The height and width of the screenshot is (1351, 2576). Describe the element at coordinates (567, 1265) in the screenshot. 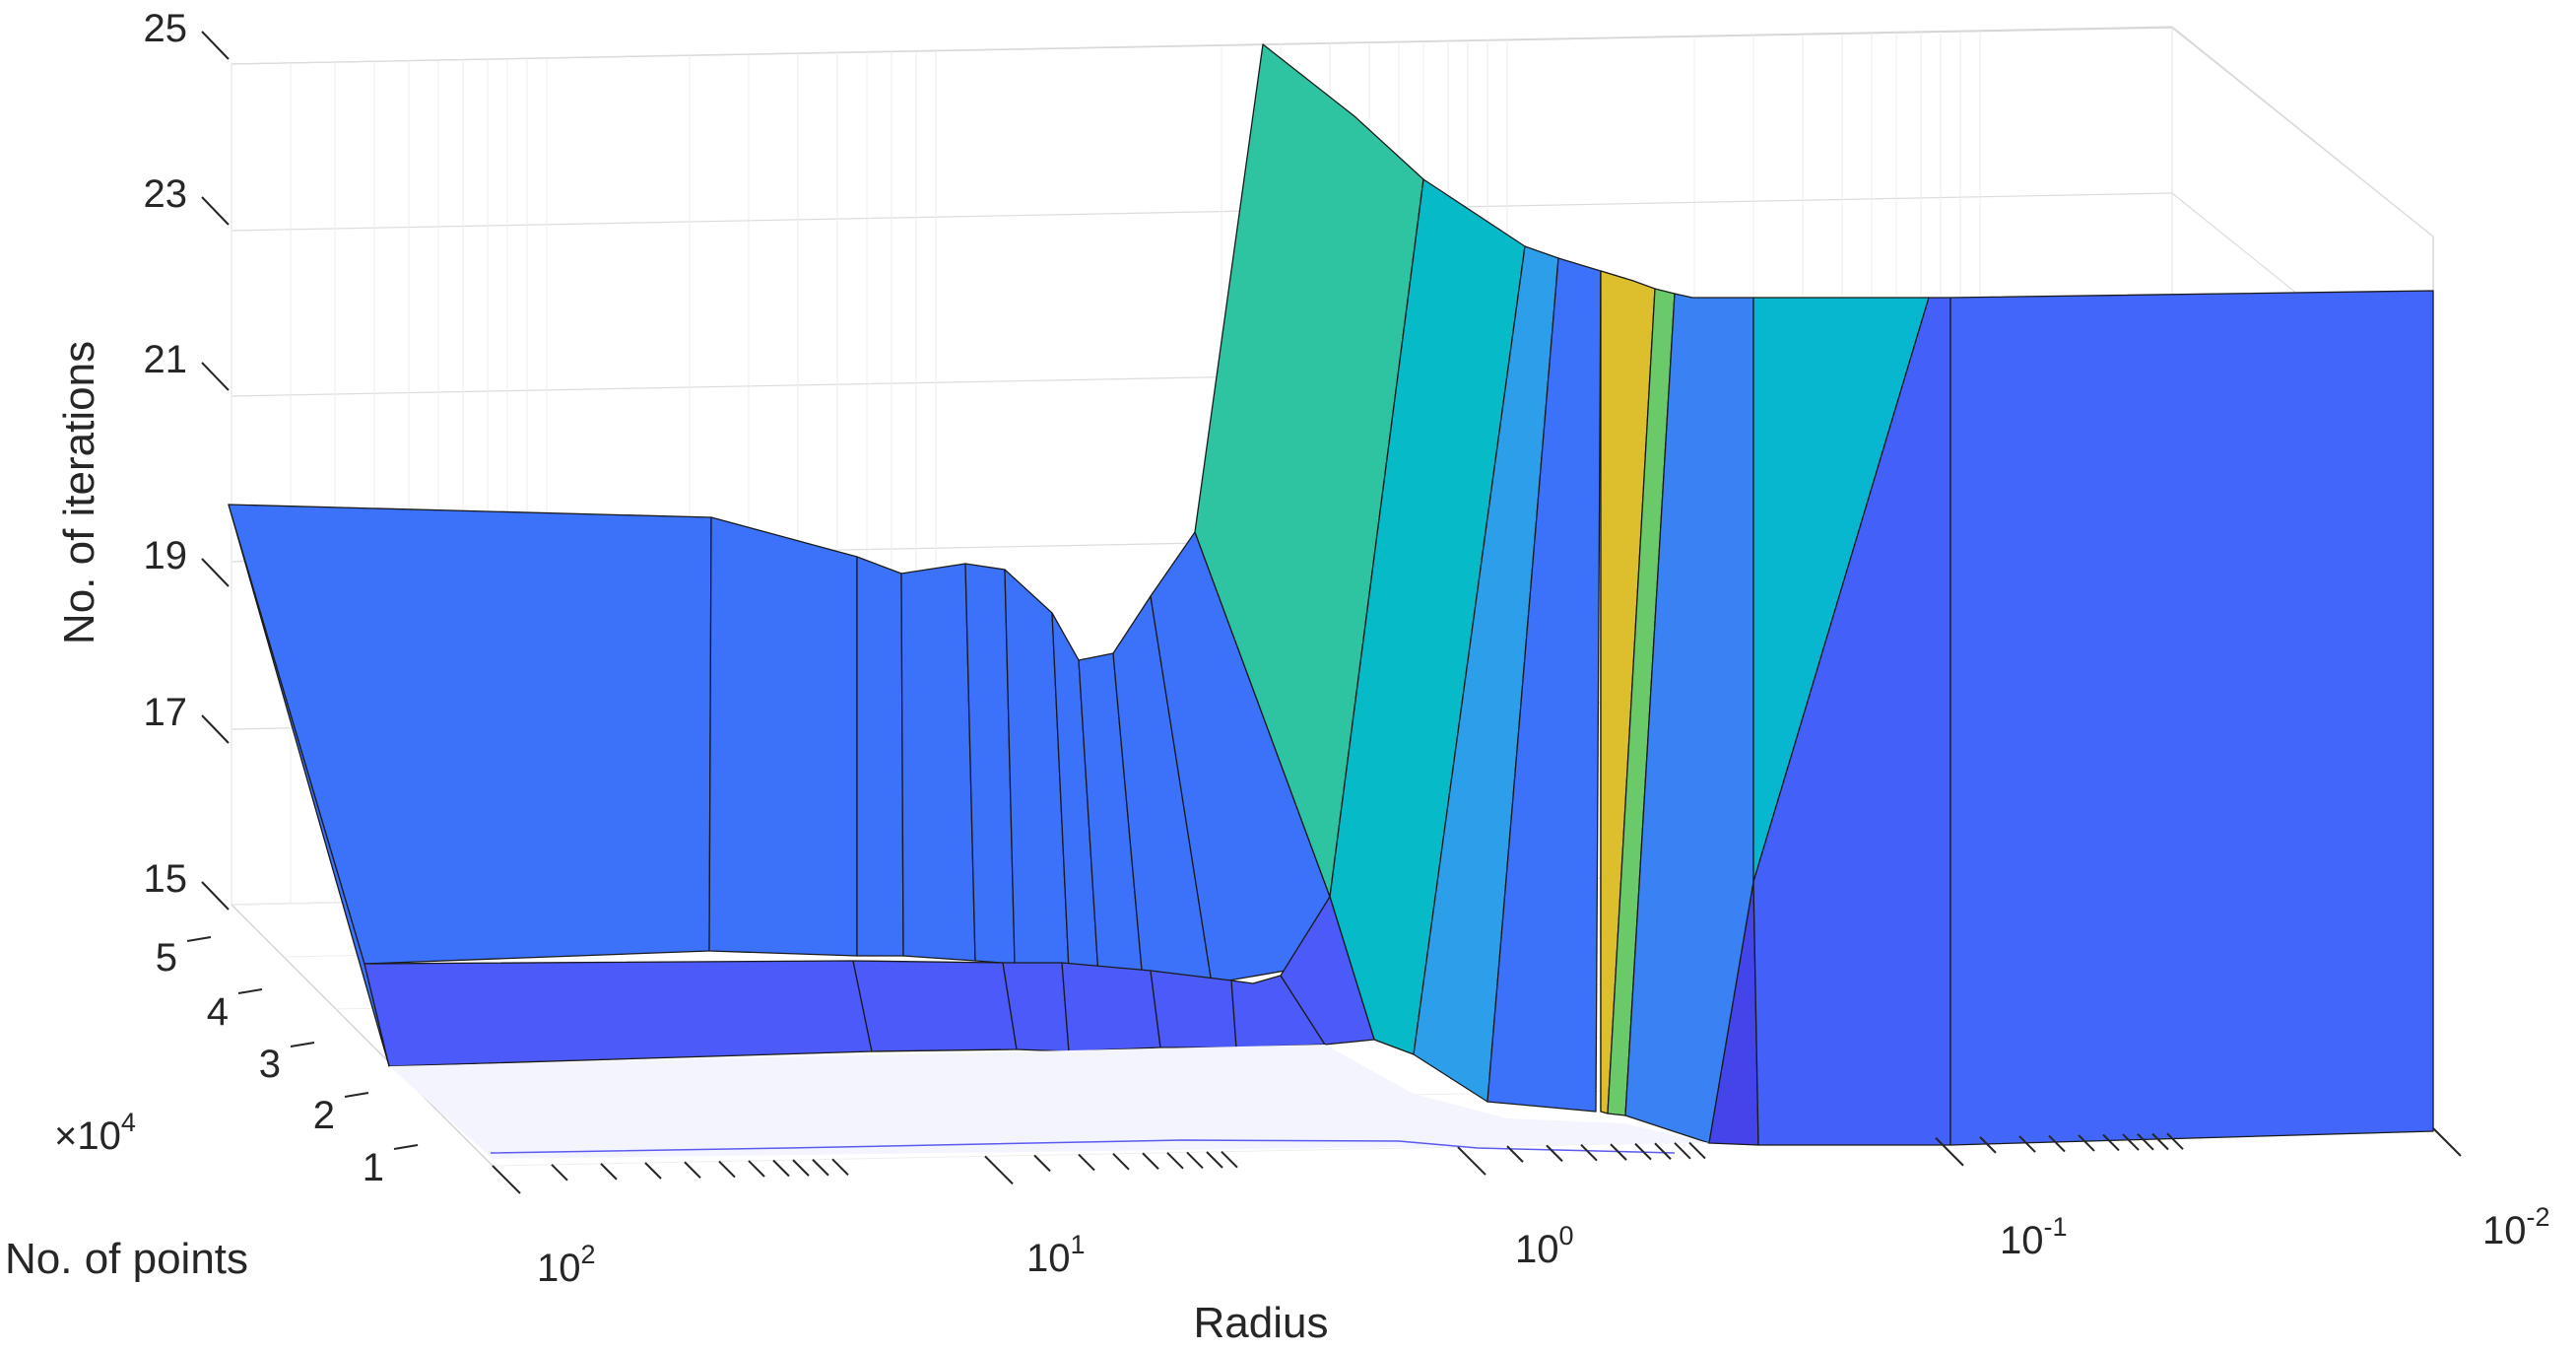

I see `x-tick-label: 10²` at that location.